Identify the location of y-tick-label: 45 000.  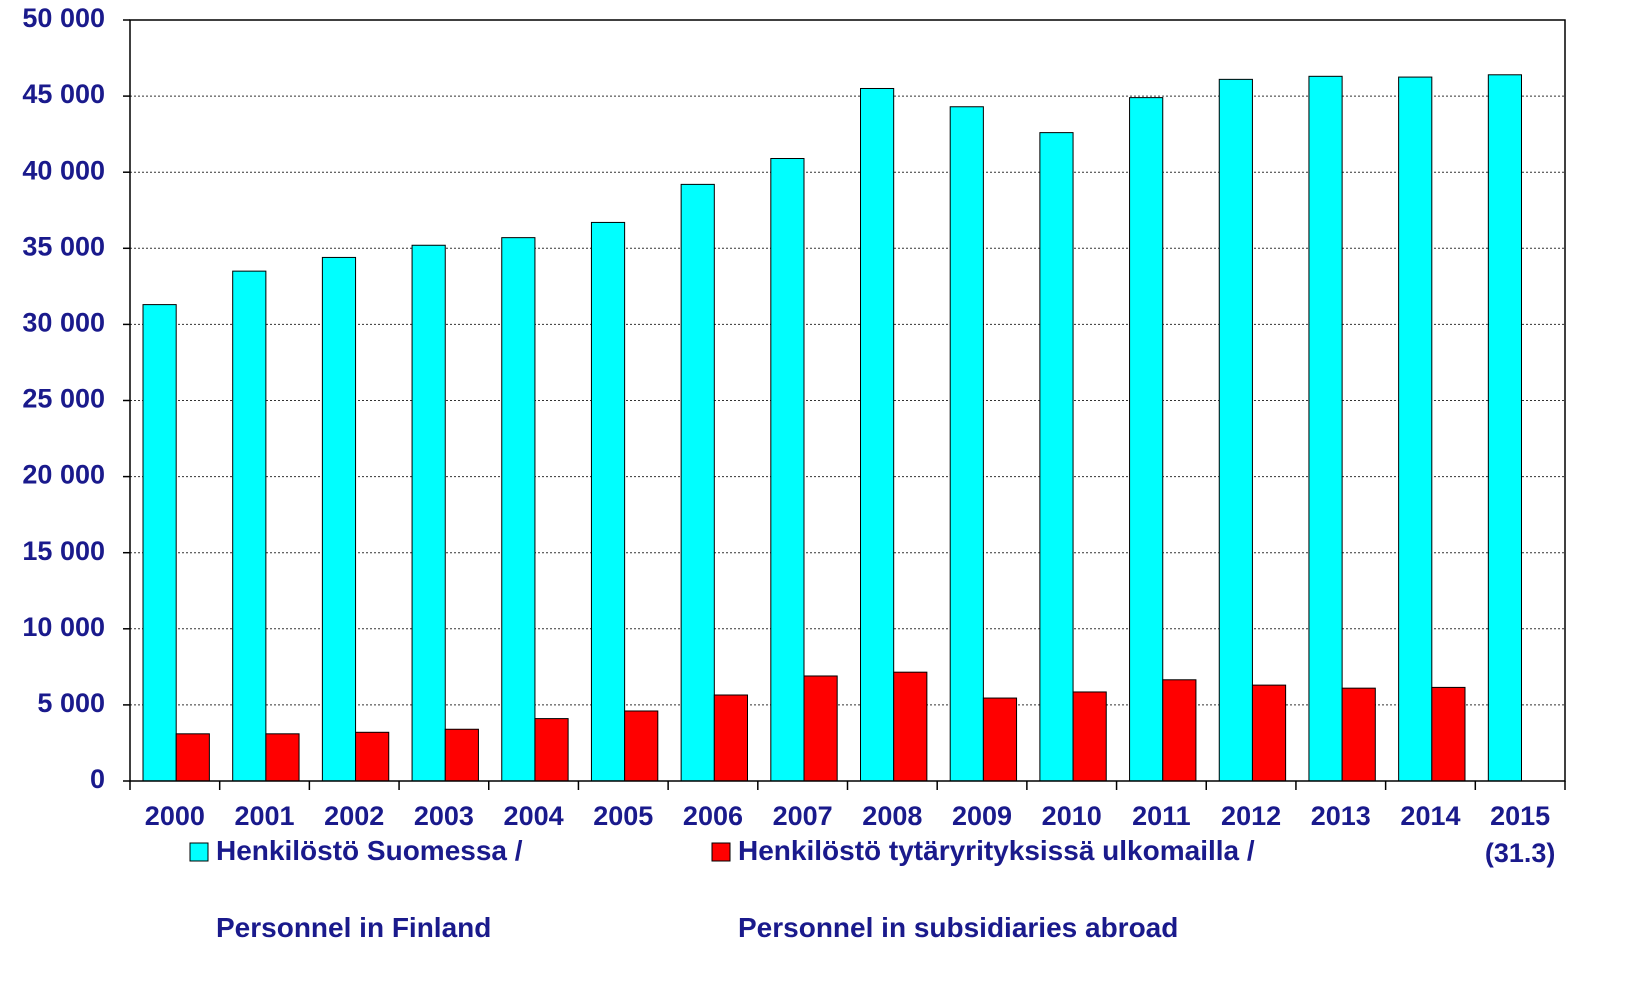
(63, 94).